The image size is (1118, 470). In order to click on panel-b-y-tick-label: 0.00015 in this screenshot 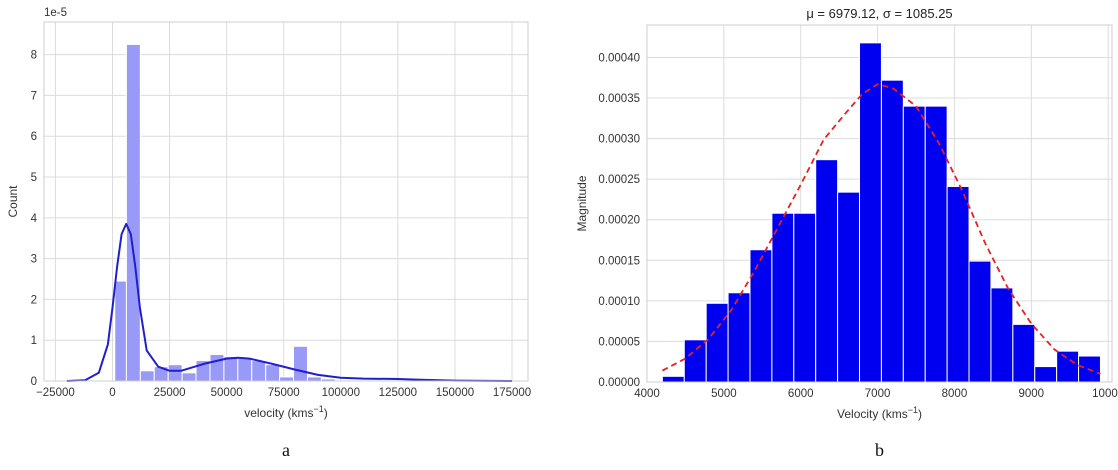, I will do `click(619, 261)`.